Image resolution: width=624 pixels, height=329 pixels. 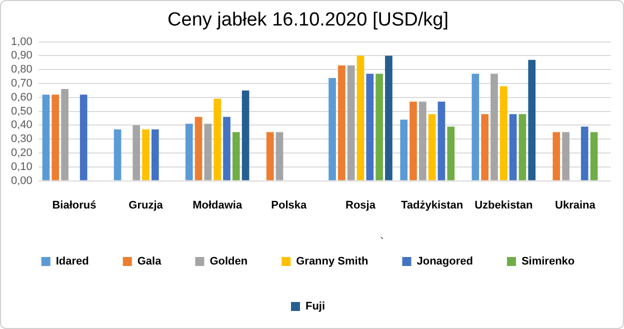 What do you see at coordinates (361, 205) in the screenshot?
I see `x-tick-label: Rosja` at bounding box center [361, 205].